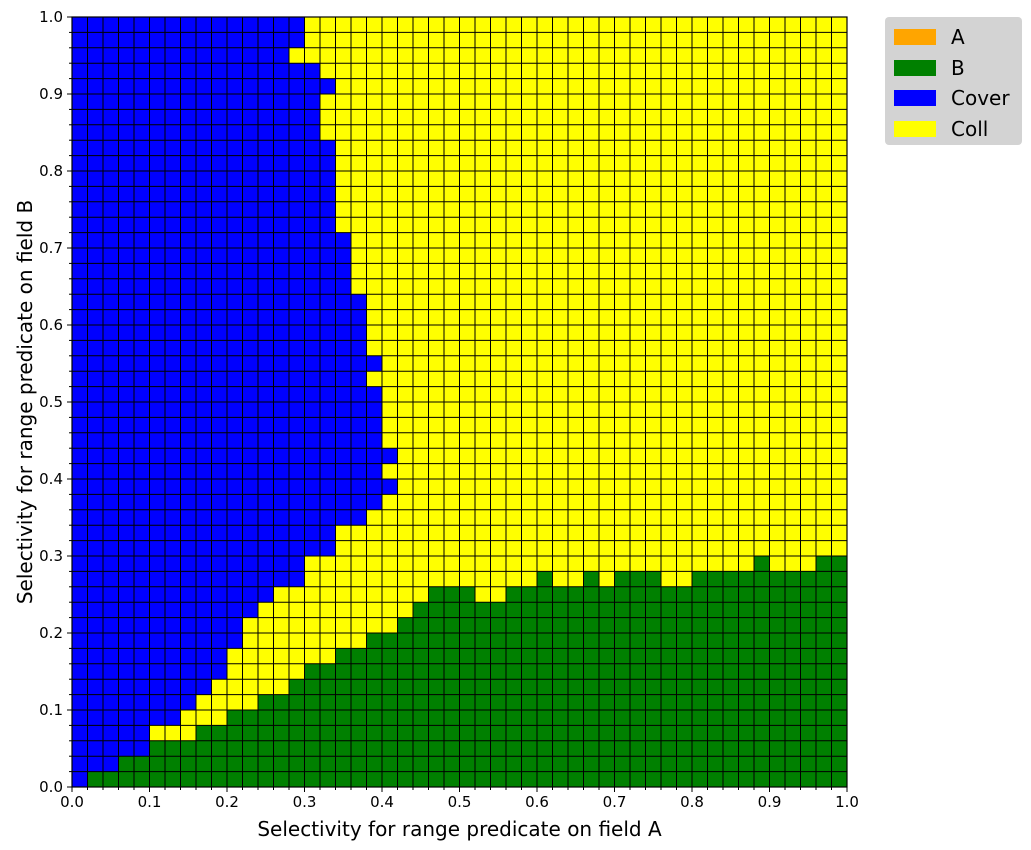 The image size is (1031, 850). What do you see at coordinates (51, 710) in the screenshot?
I see `y-tick-label: 0.1` at bounding box center [51, 710].